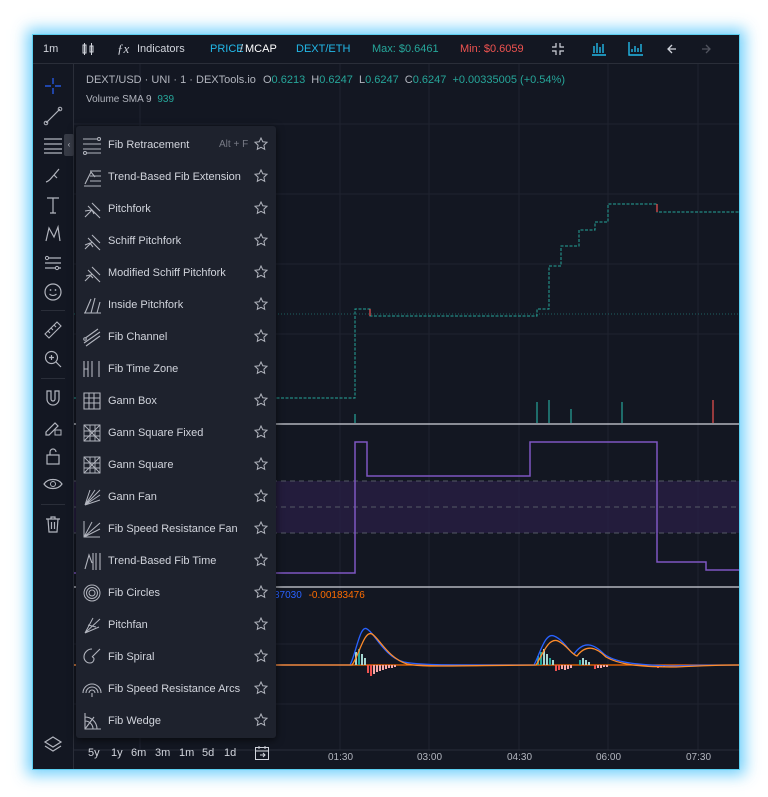  What do you see at coordinates (599, 48) in the screenshot?
I see `volume-bars-icon` at bounding box center [599, 48].